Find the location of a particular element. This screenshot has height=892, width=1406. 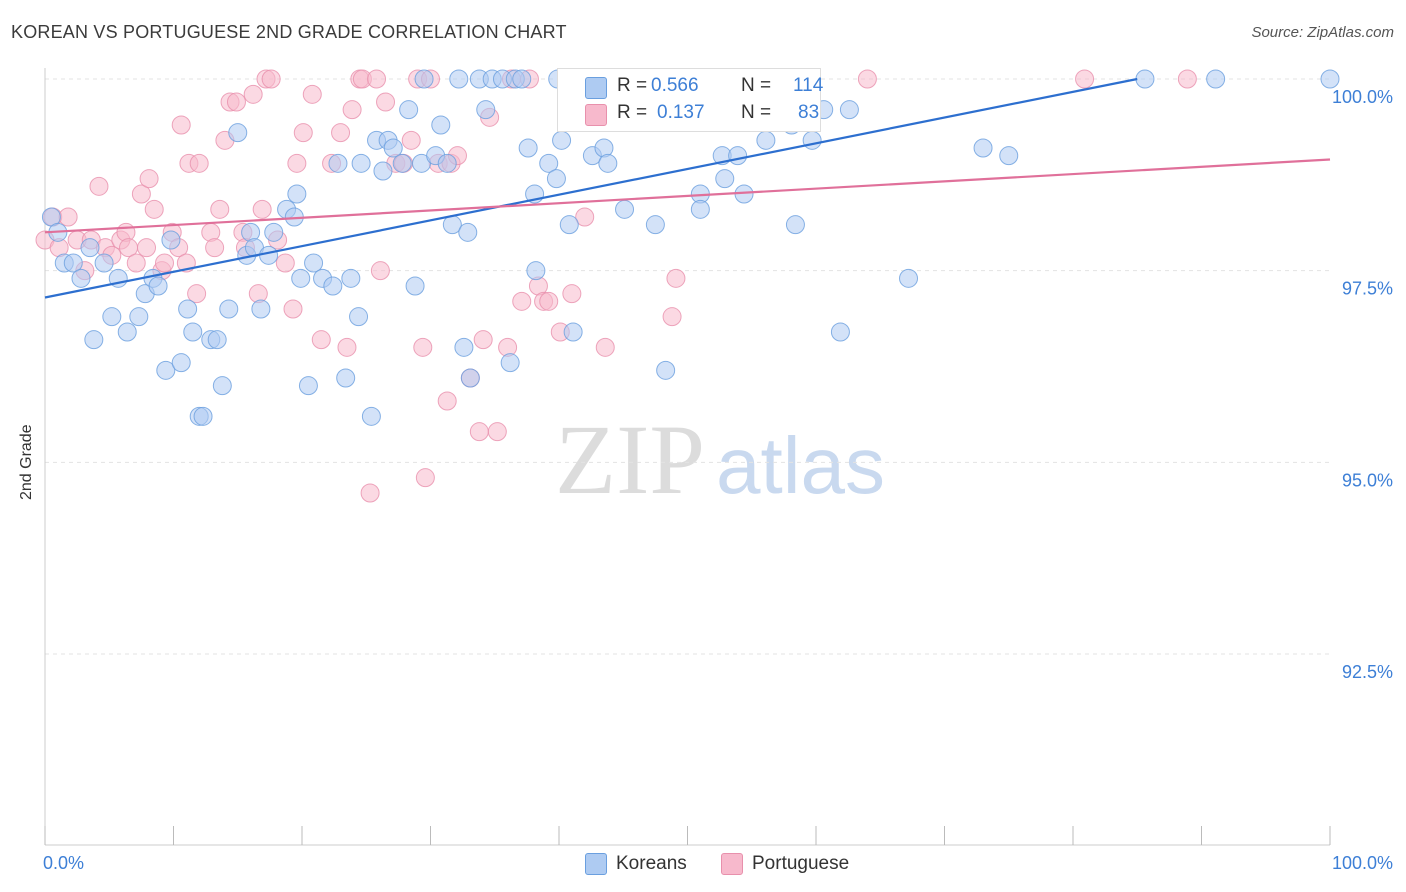

legend-label-koreans: Koreans is located at coordinates (651, 863).